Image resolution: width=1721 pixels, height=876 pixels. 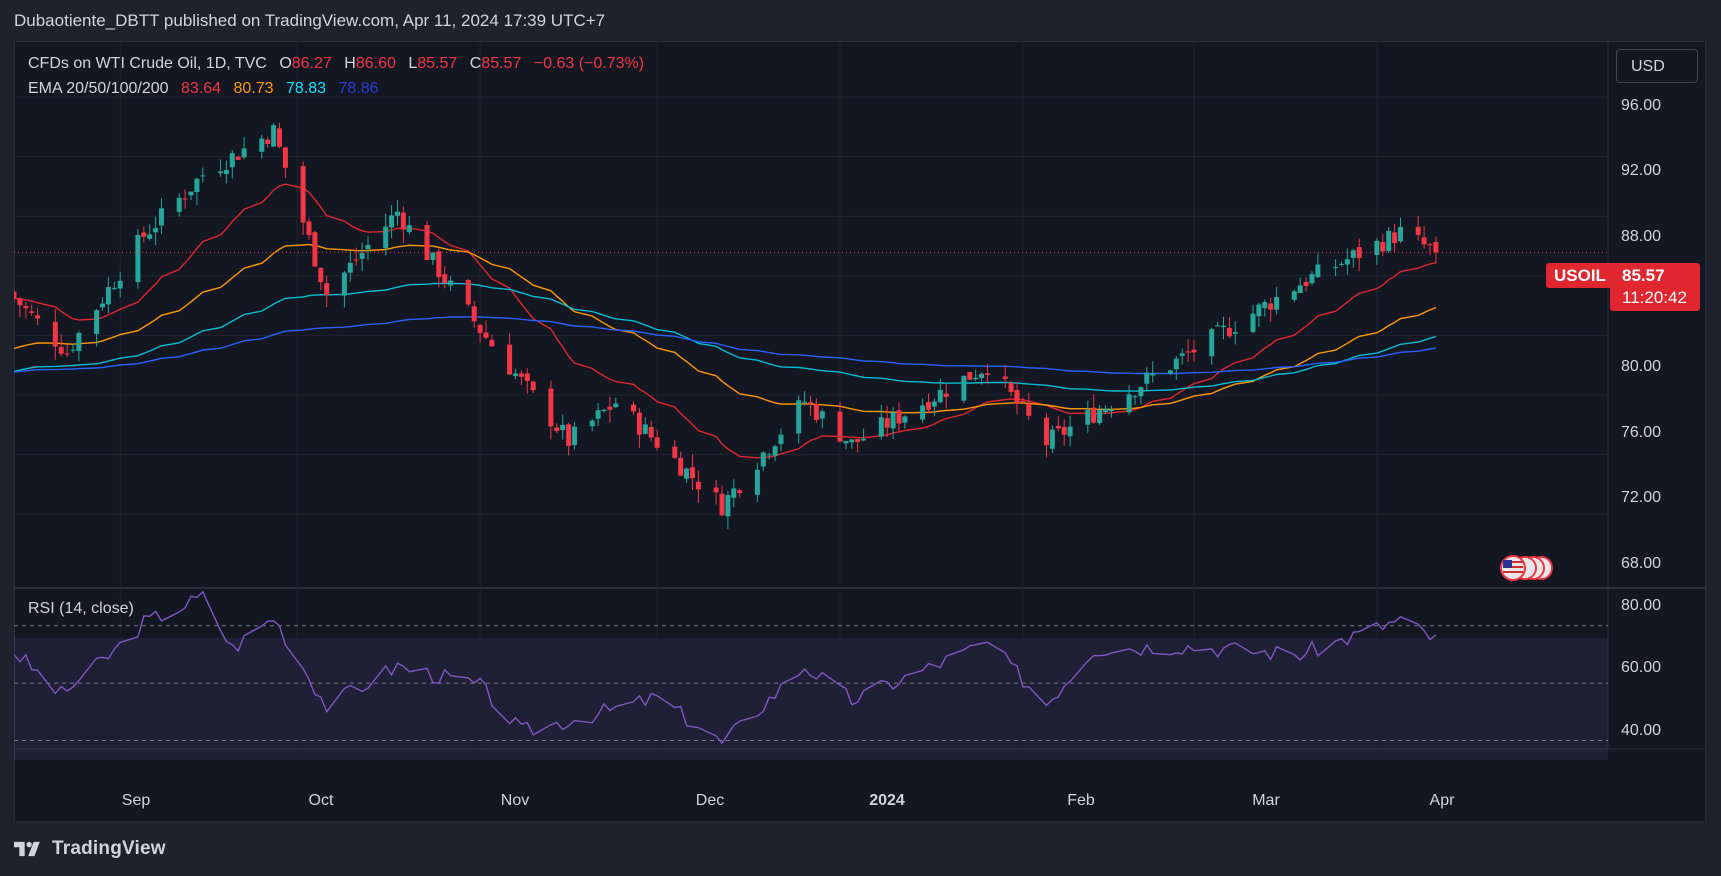 What do you see at coordinates (725, 345) in the screenshot?
I see `ema-200-line` at bounding box center [725, 345].